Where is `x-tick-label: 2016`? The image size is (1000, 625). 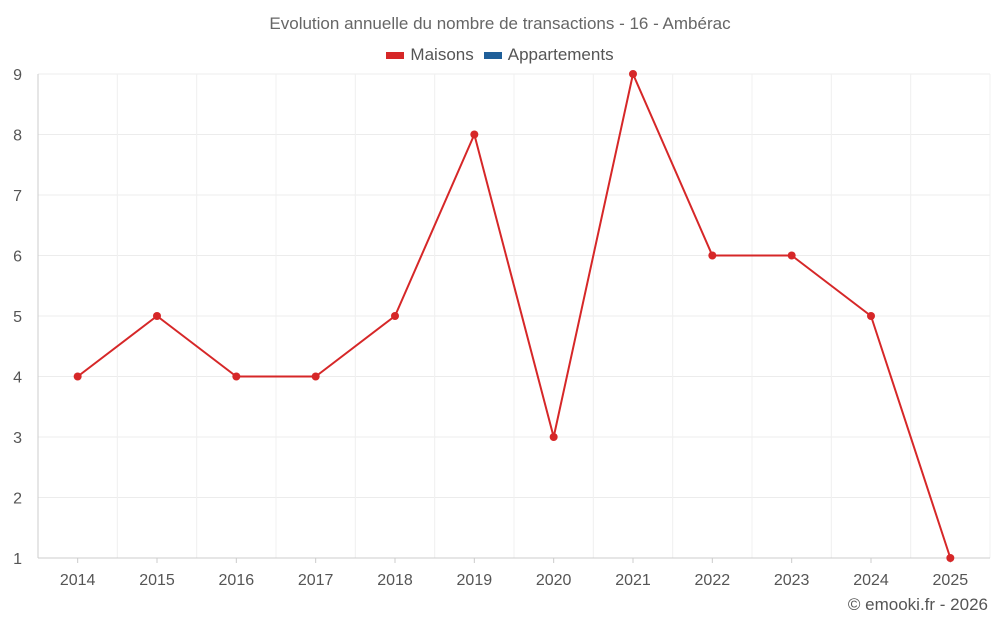 x-tick-label: 2016 is located at coordinates (237, 580).